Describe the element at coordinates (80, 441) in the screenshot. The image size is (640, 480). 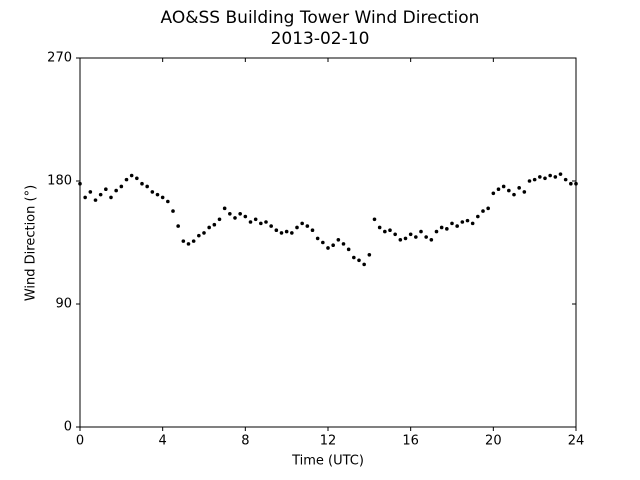
I see `x-tick-label: 0` at that location.